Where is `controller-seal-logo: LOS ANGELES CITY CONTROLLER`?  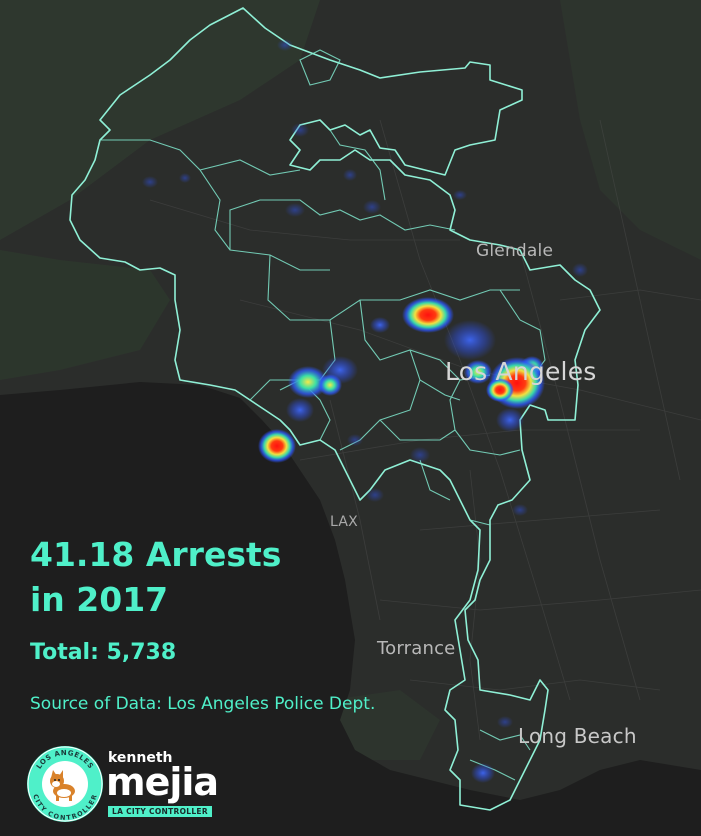 controller-seal-logo: LOS ANGELES CITY CONTROLLER is located at coordinates (65, 784).